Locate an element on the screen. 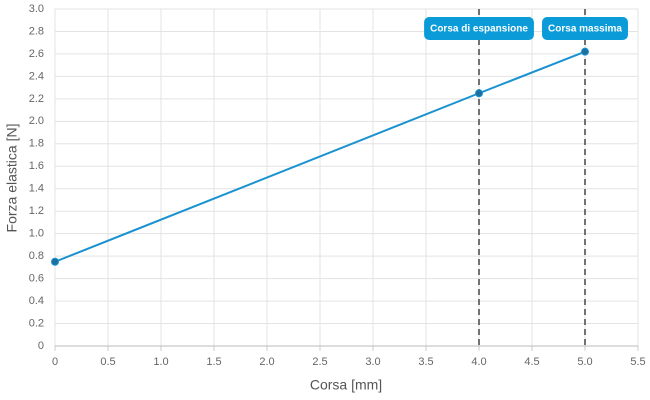  y-tick-label: 0 is located at coordinates (41, 346).